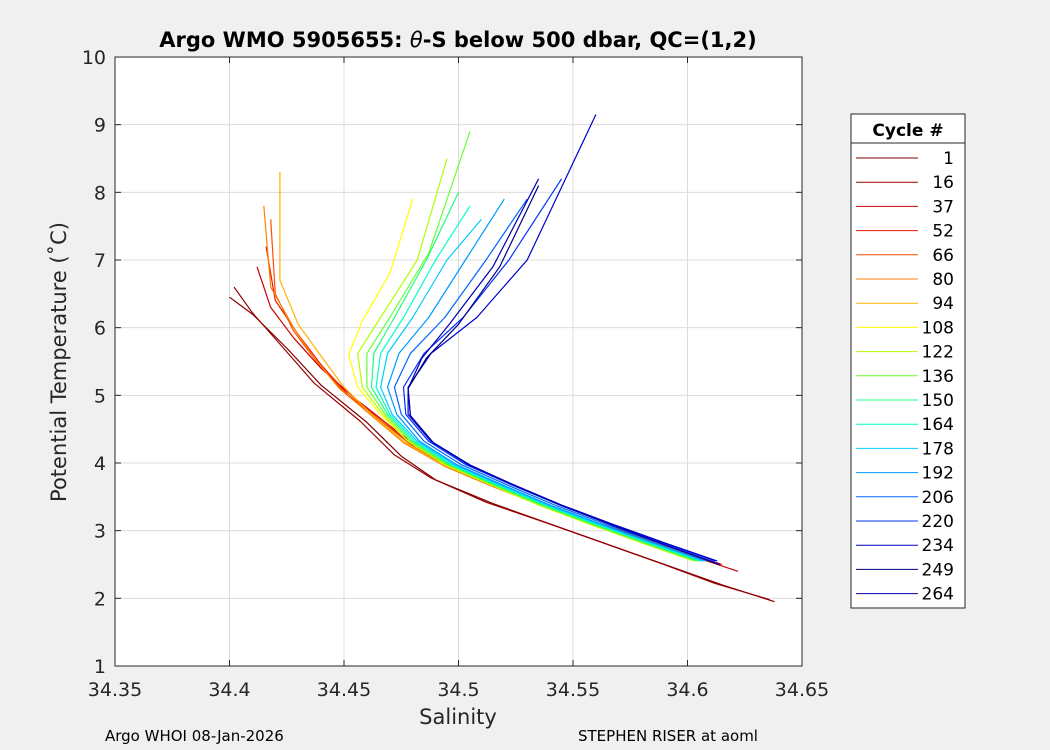  I want to click on legend-label-cycle-122: 122, so click(938, 353).